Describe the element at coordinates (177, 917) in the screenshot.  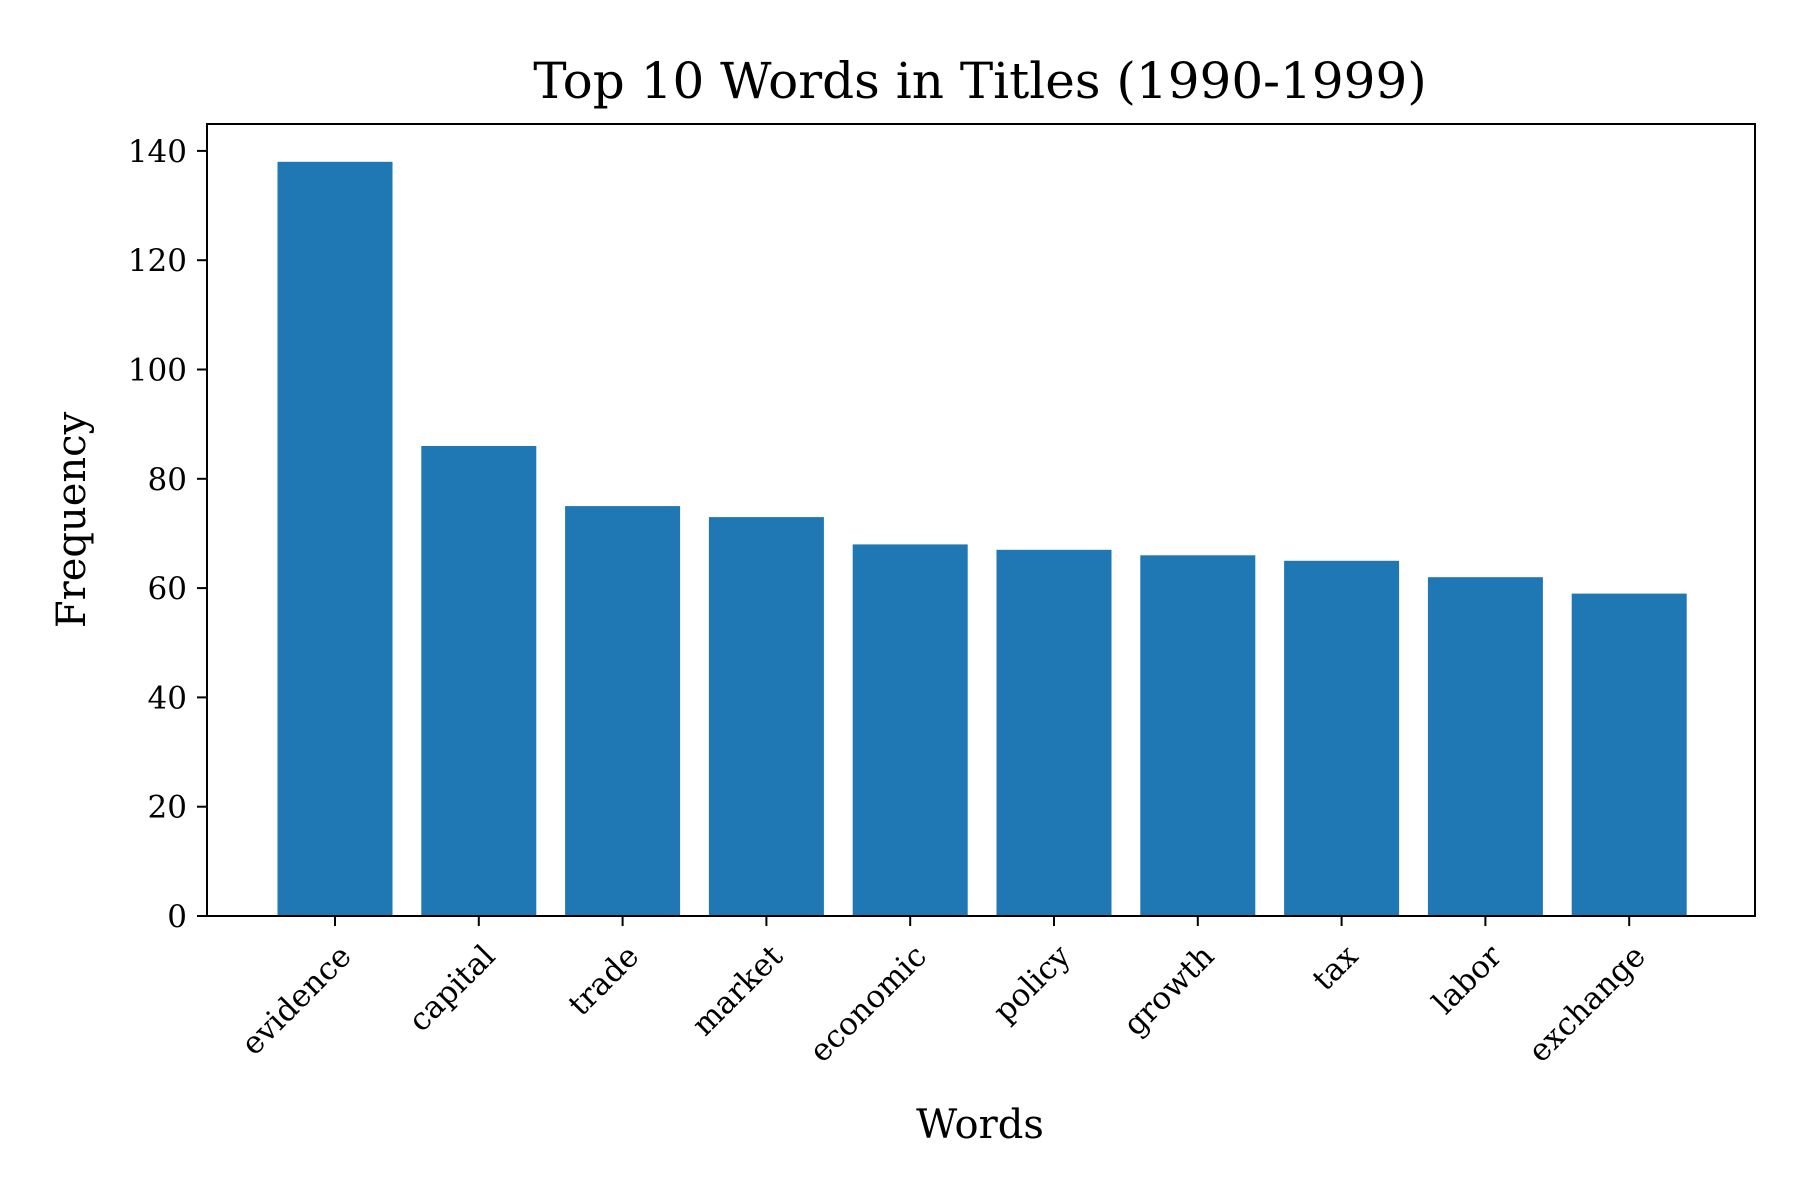
I see `y-tick-label: 0` at that location.